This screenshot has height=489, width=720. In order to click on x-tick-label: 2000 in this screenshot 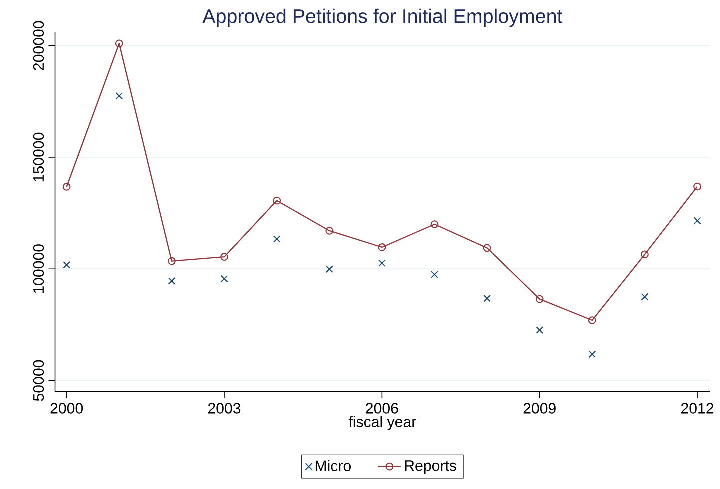, I will do `click(67, 408)`.